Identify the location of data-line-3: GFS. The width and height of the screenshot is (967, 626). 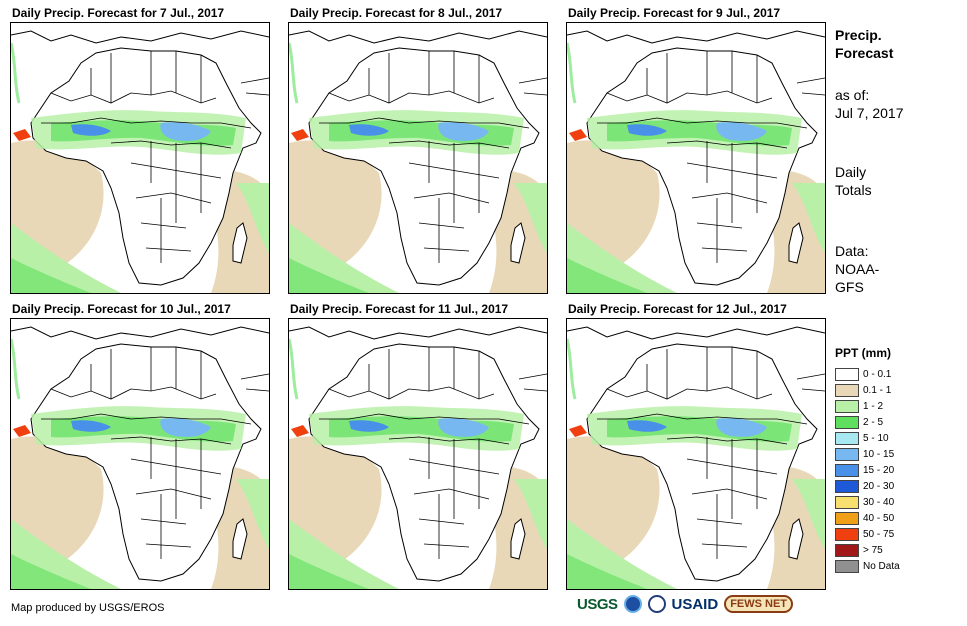
(849, 287).